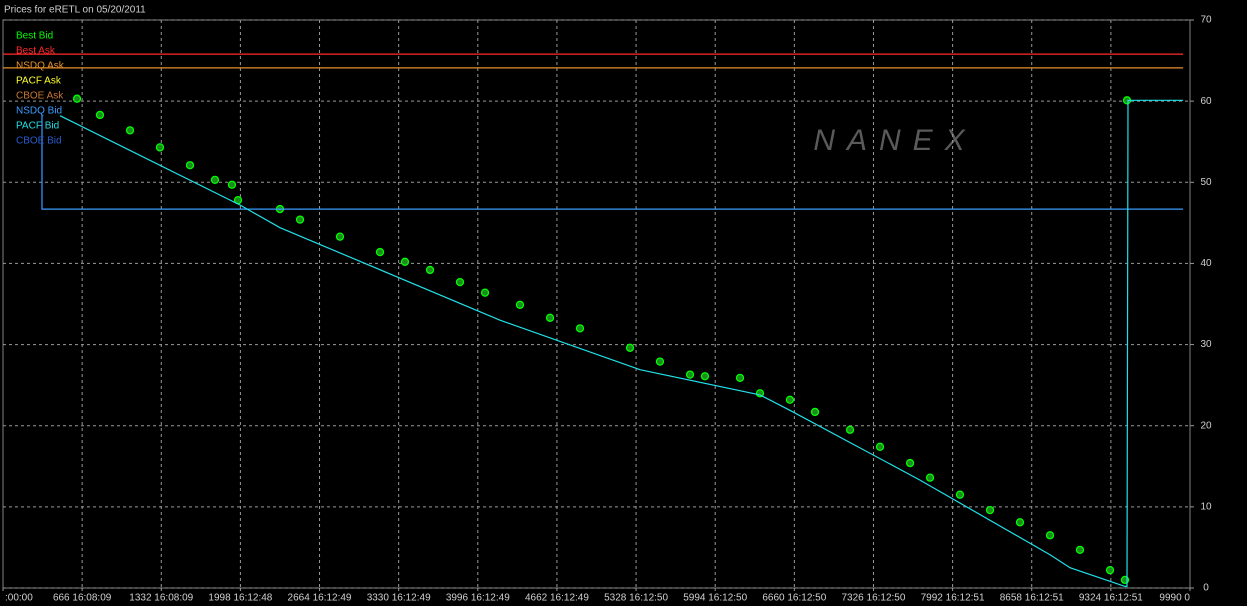  What do you see at coordinates (320, 598) in the screenshot?
I see `x-tick-label: 2664 16:12:49` at bounding box center [320, 598].